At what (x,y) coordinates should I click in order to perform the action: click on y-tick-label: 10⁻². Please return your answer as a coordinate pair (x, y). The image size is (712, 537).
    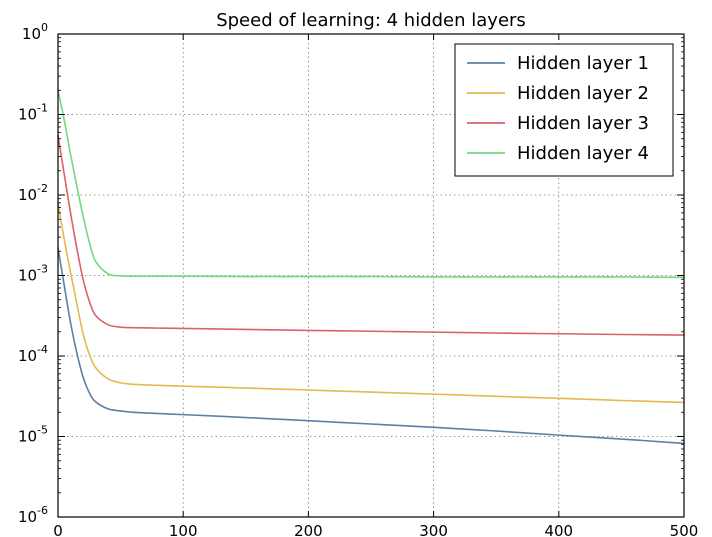
    Looking at the image, I should click on (33, 193).